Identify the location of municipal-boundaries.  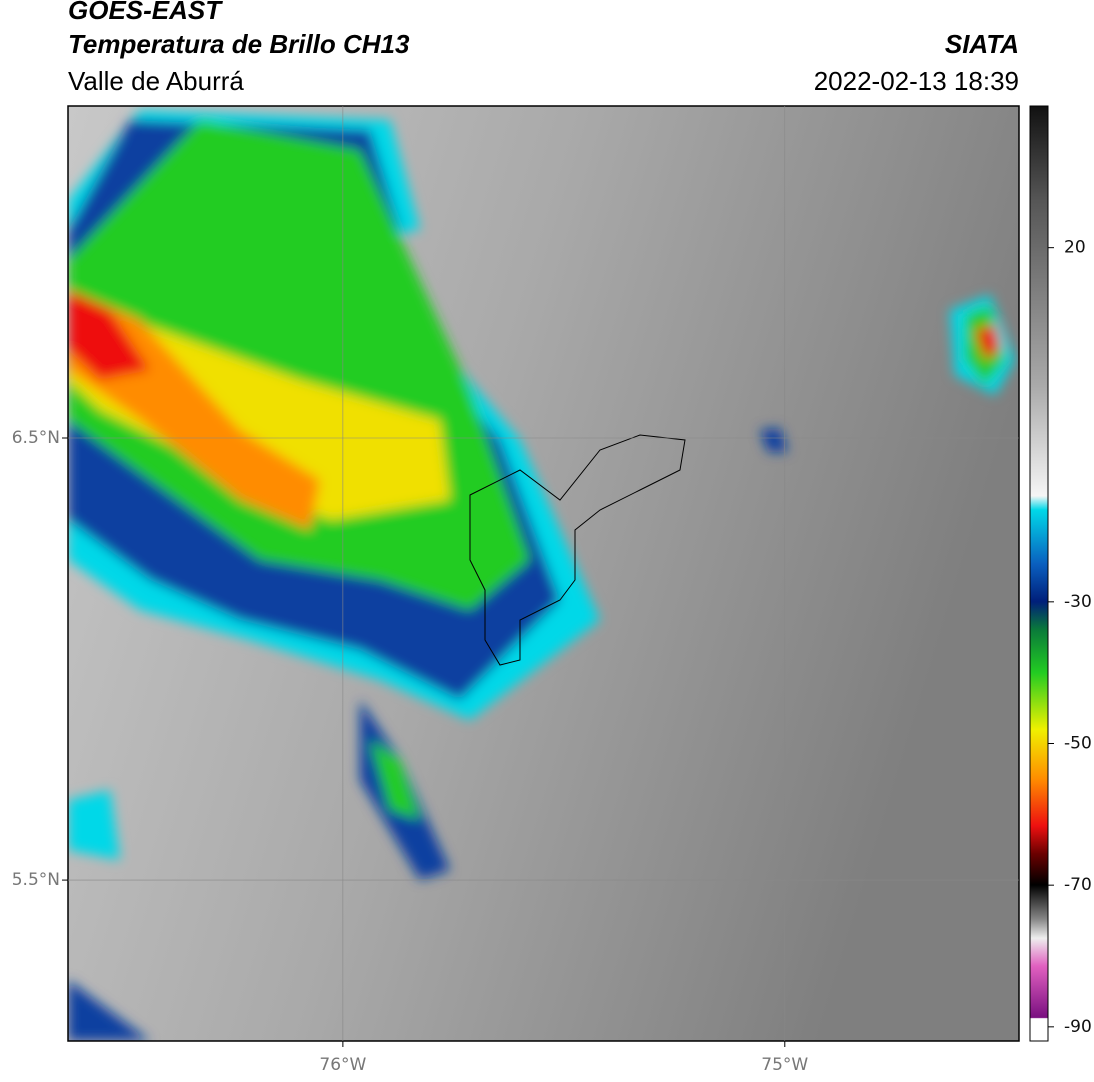
(577, 550).